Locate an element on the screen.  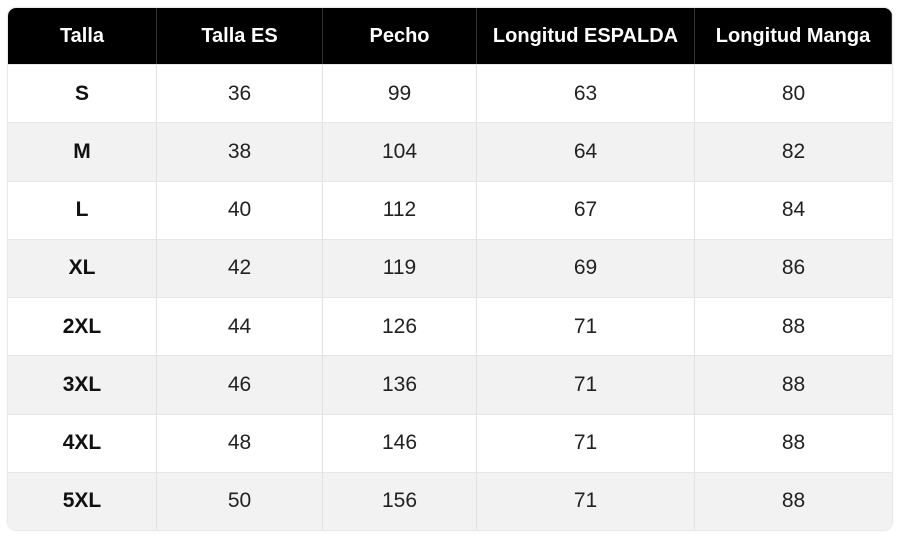
table-row: L 40 112 67 84 is located at coordinates (450, 209).